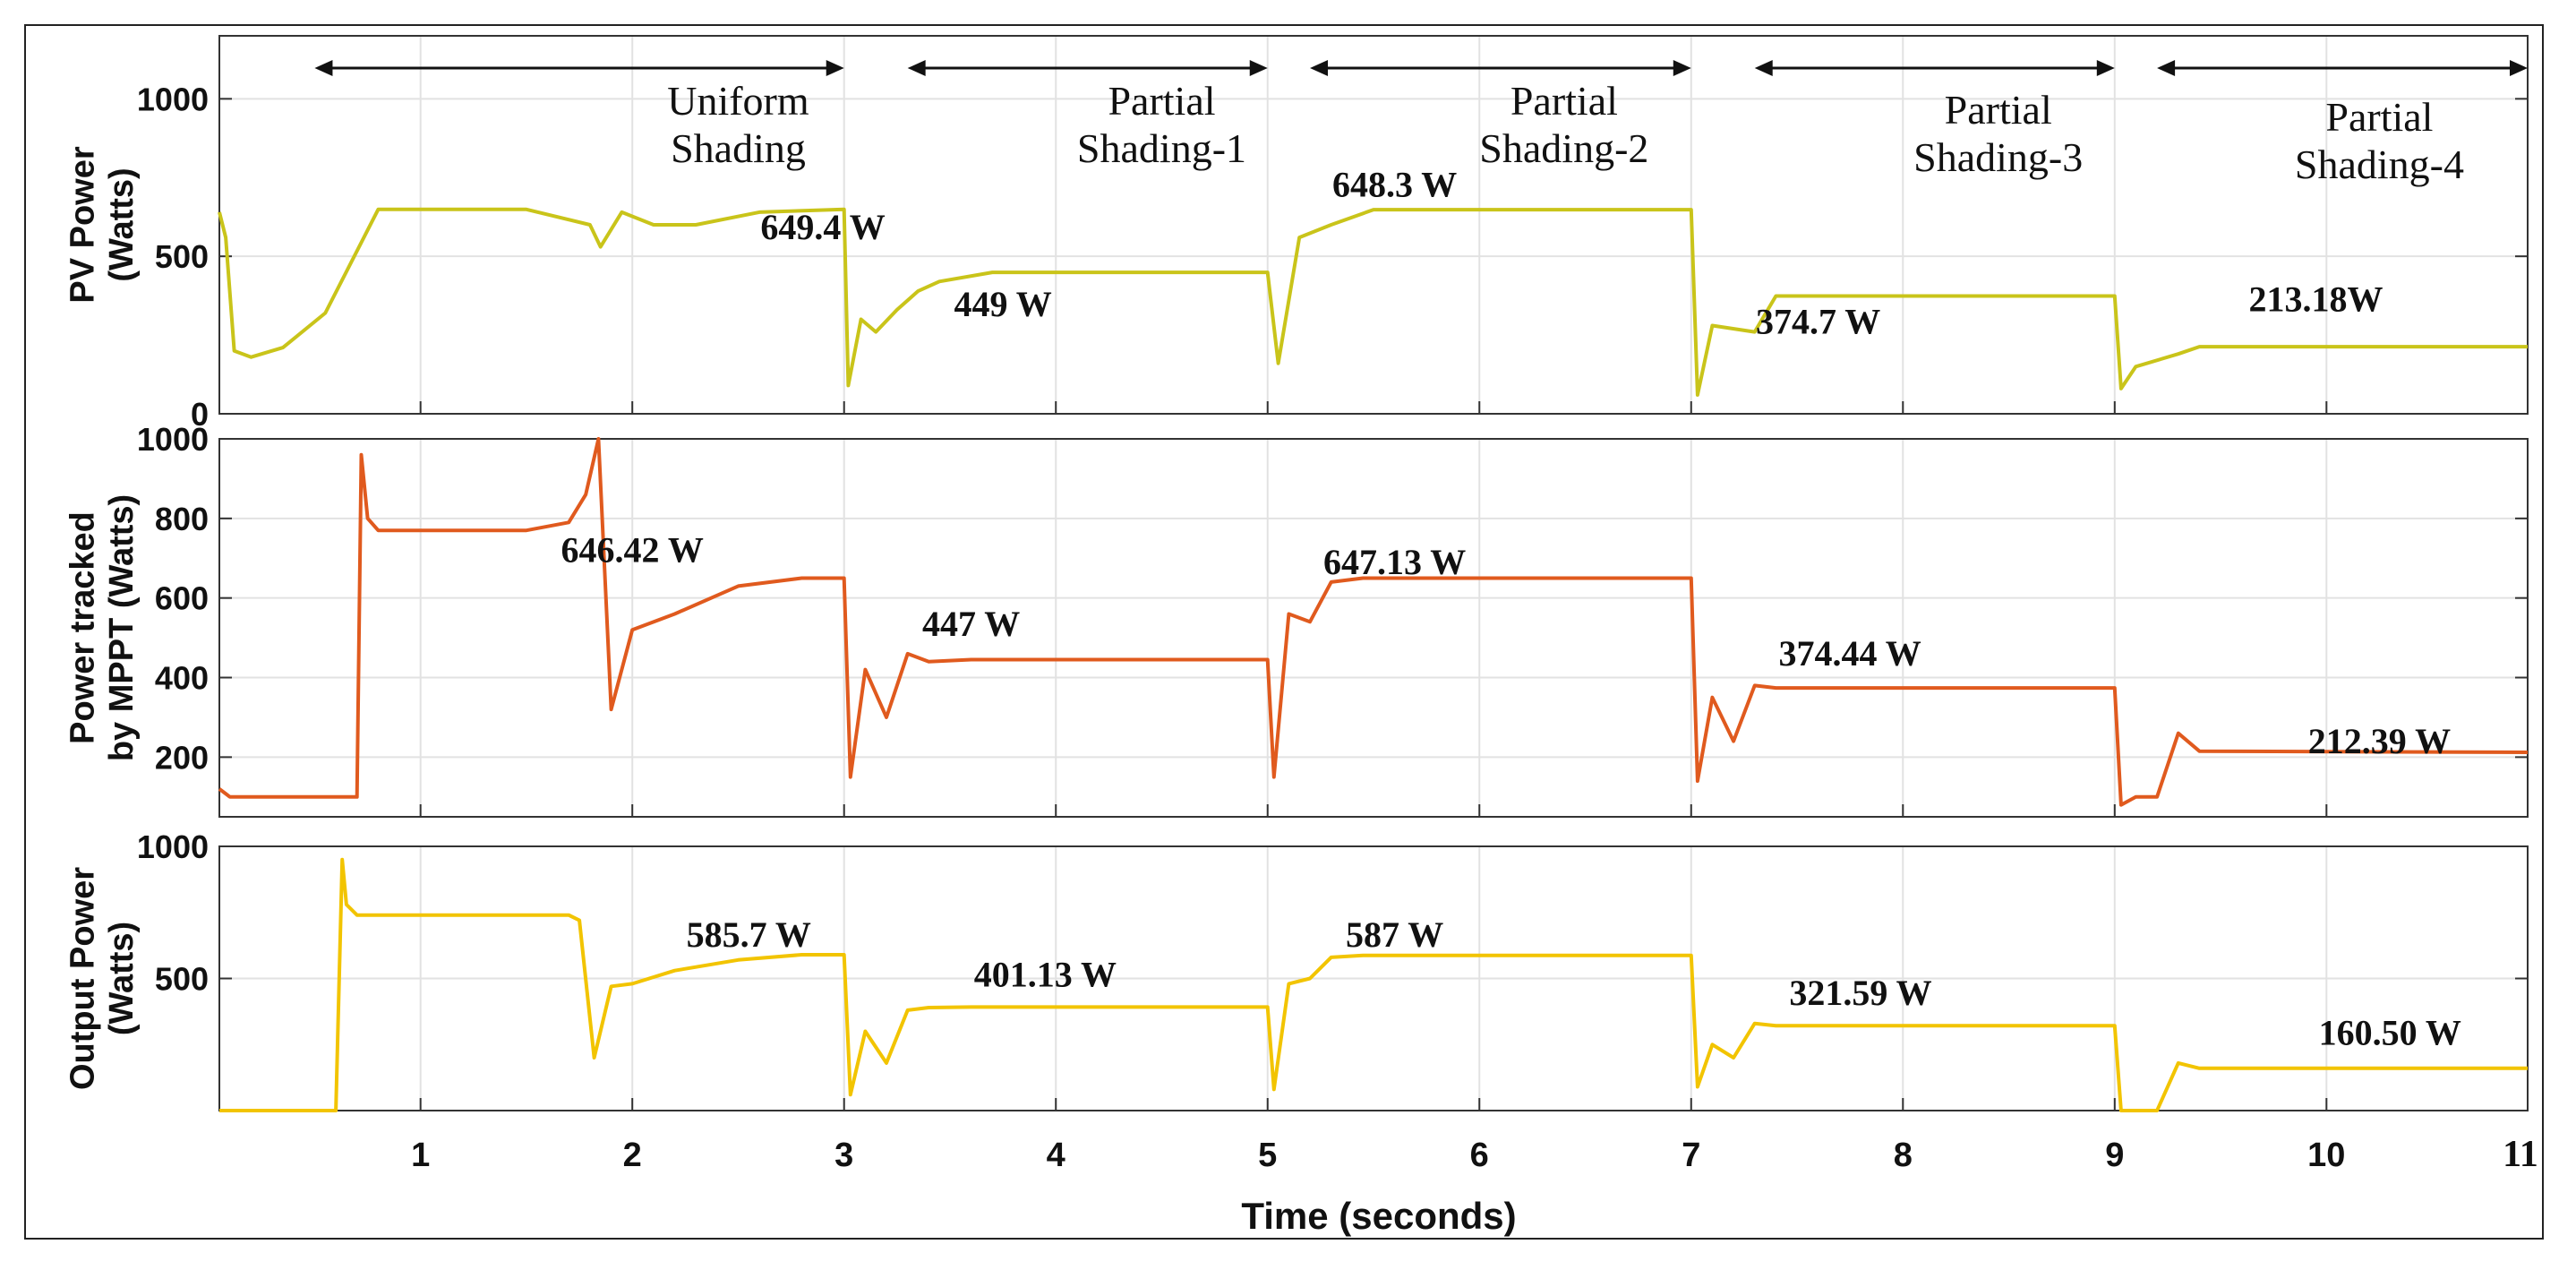  What do you see at coordinates (1998, 133) in the screenshot?
I see `region-label: Partial Shading-3` at bounding box center [1998, 133].